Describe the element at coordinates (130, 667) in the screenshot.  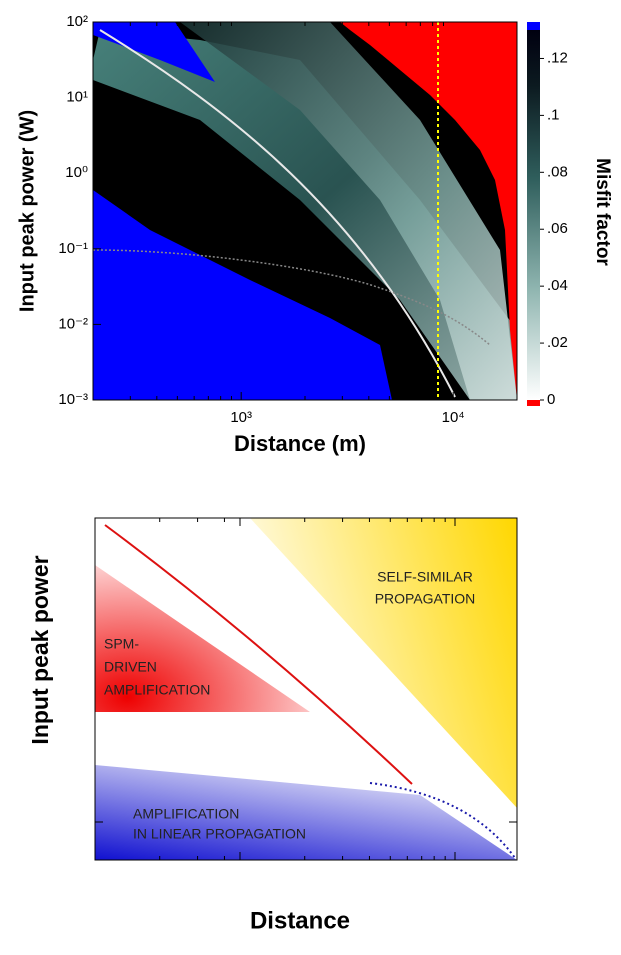
I see `region-label: DRIVEN` at that location.